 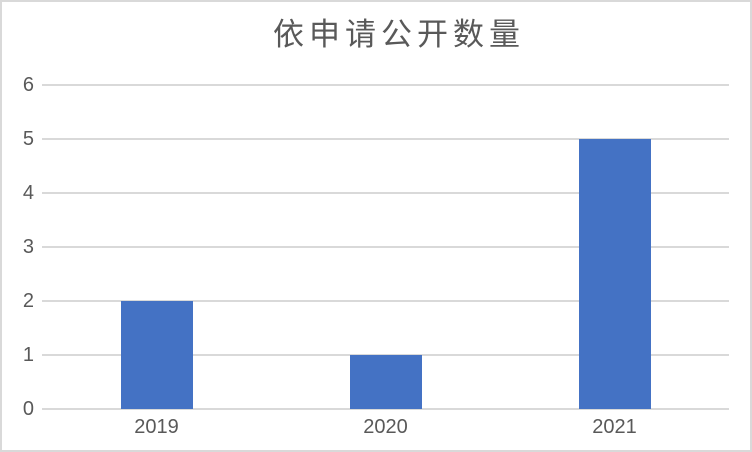 I want to click on x-tick-label: 2021, so click(x=614, y=427).